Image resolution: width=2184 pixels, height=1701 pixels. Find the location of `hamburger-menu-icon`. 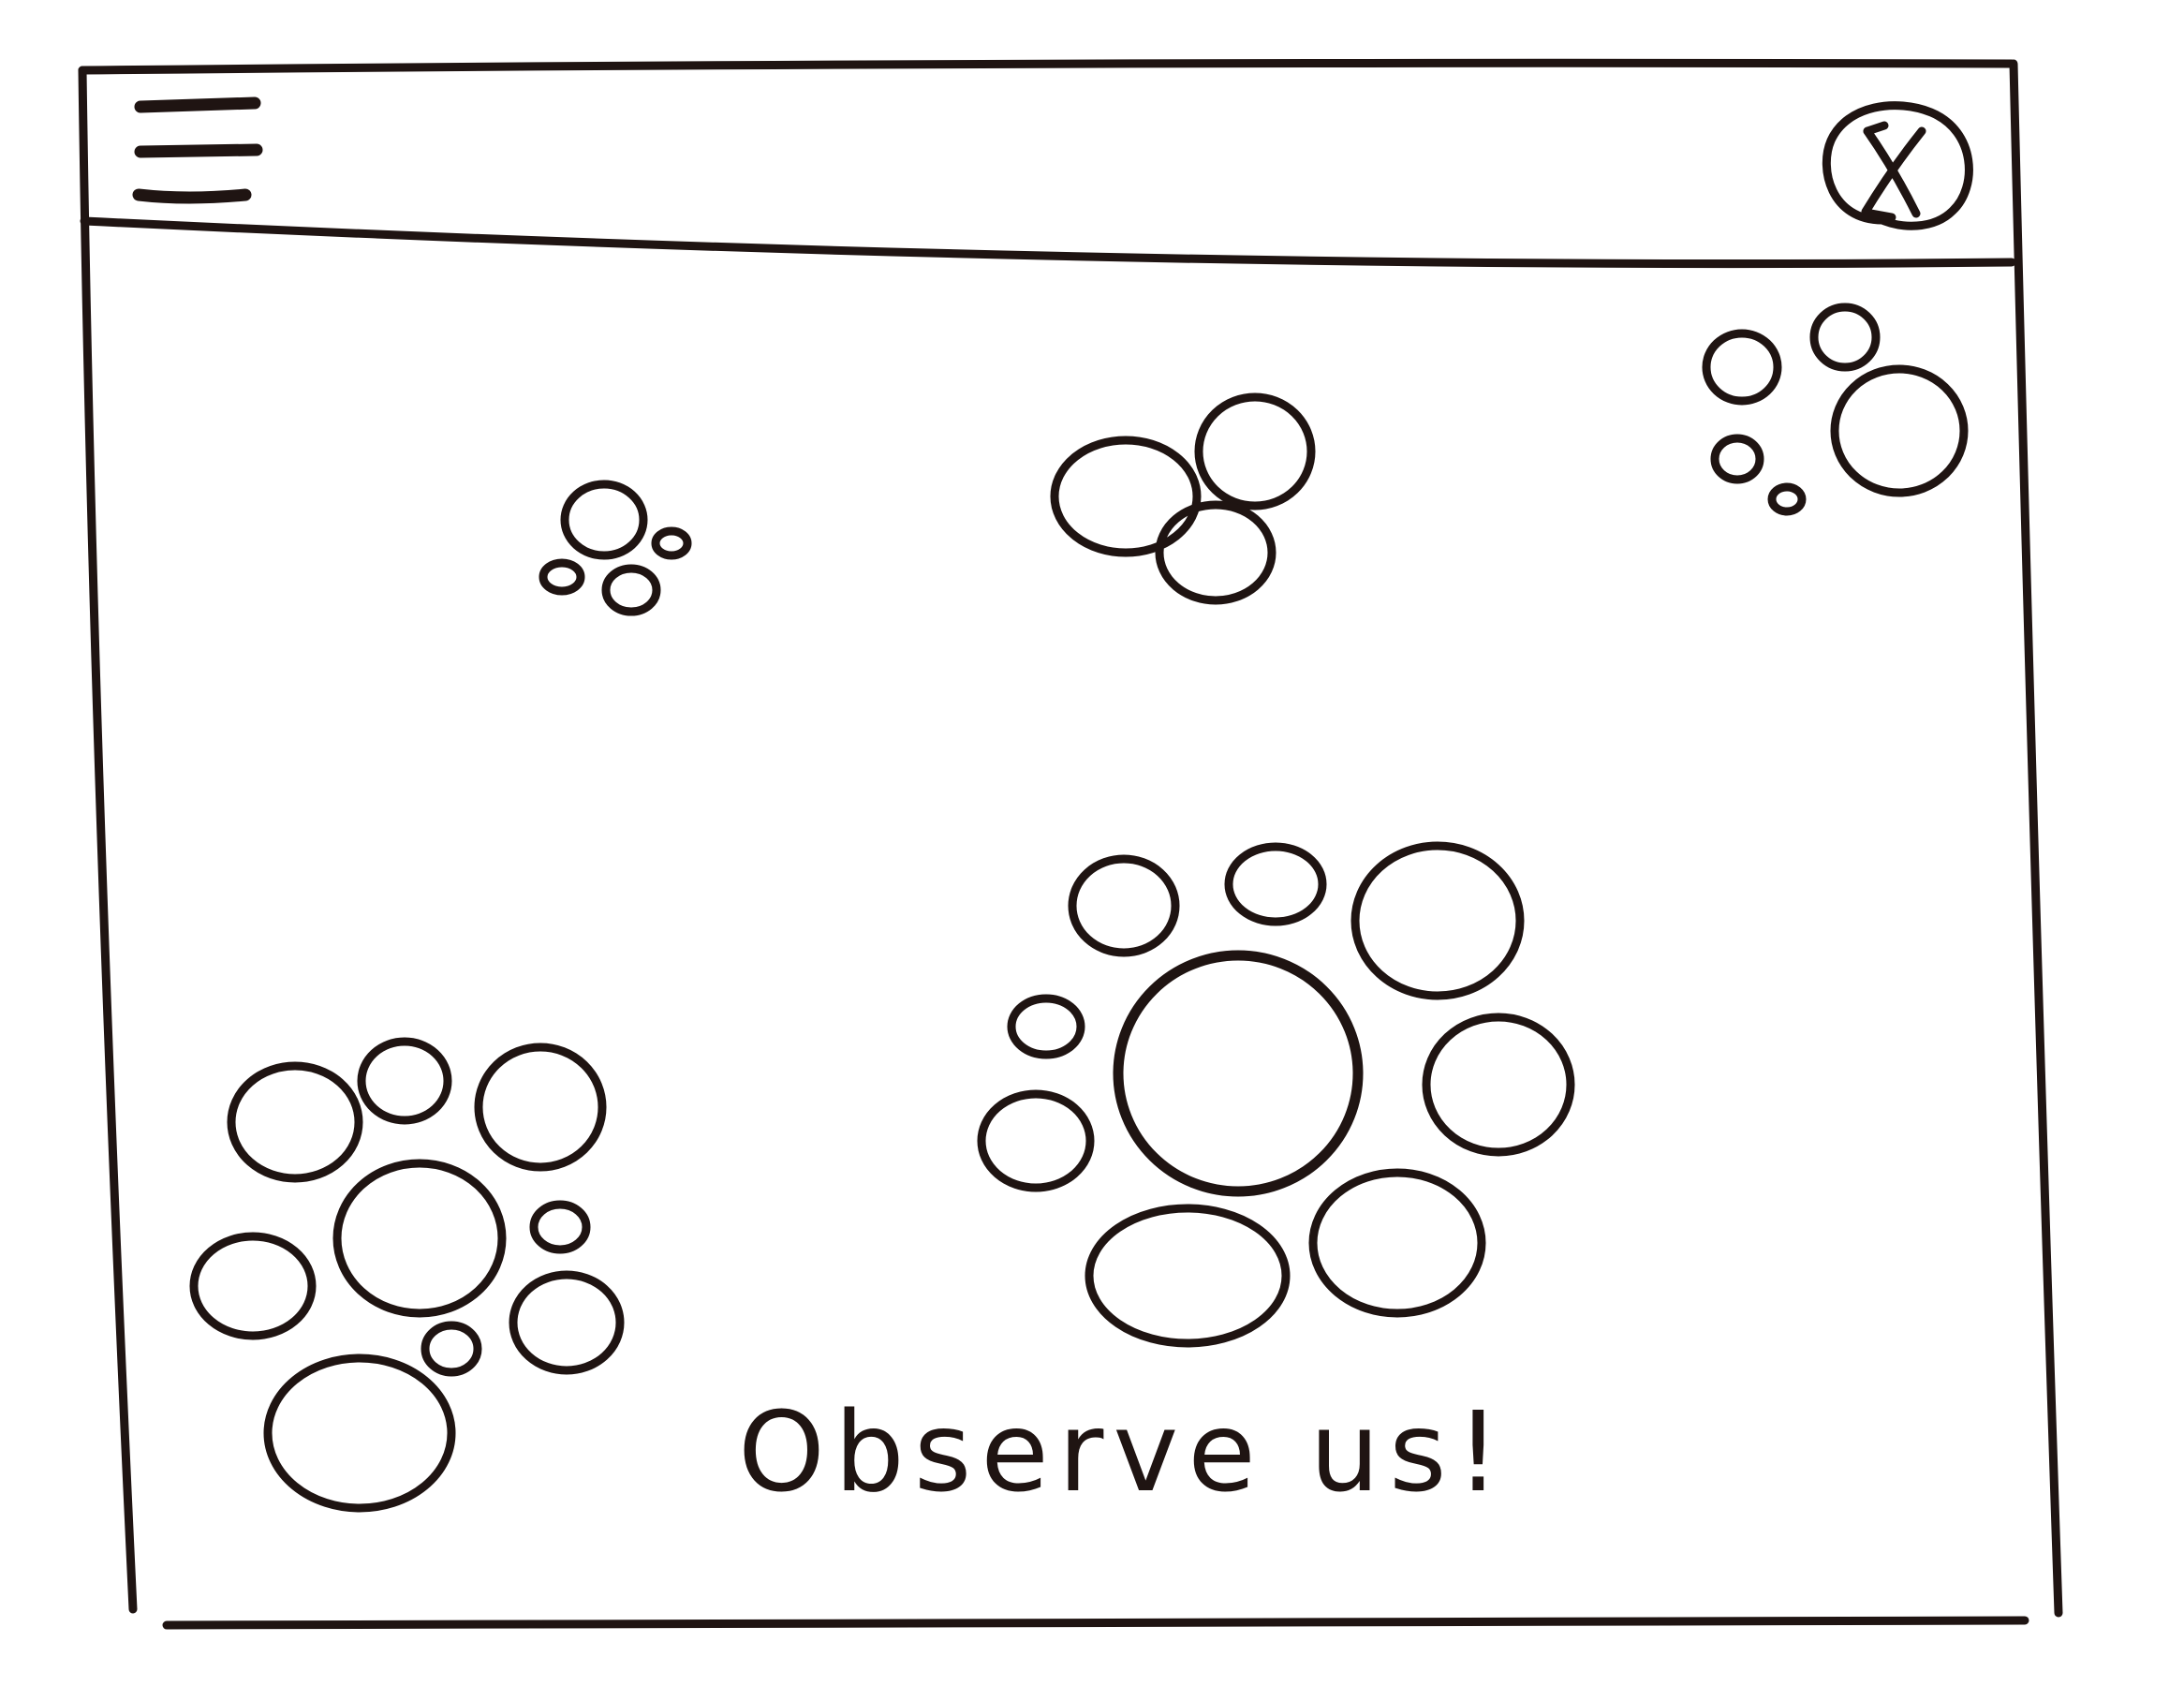

hamburger-menu-icon is located at coordinates (197, 150).